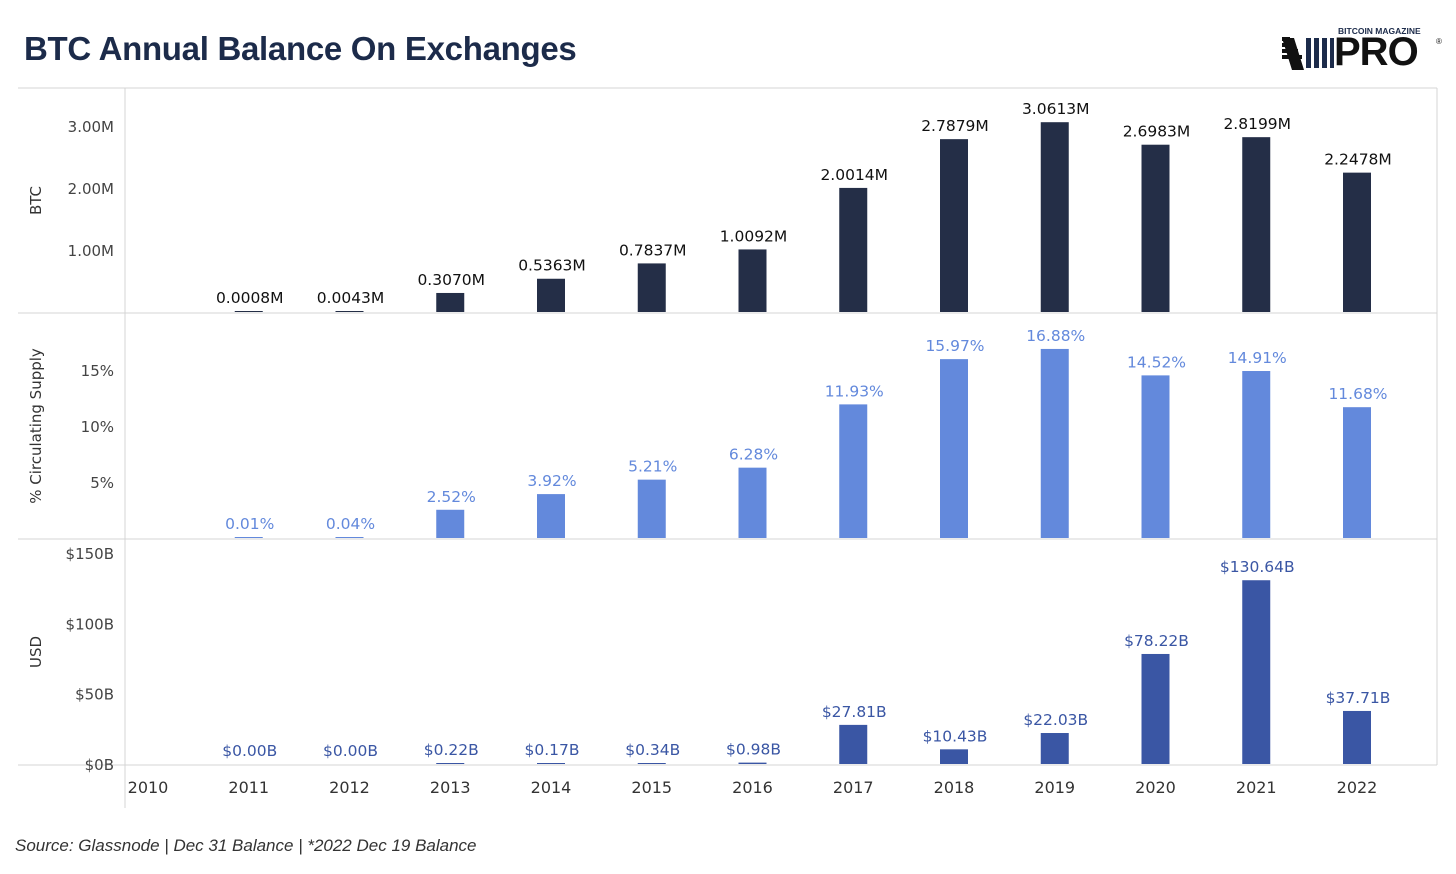 This screenshot has height=874, width=1456. What do you see at coordinates (954, 787) in the screenshot?
I see `x-tick-label: 2018` at bounding box center [954, 787].